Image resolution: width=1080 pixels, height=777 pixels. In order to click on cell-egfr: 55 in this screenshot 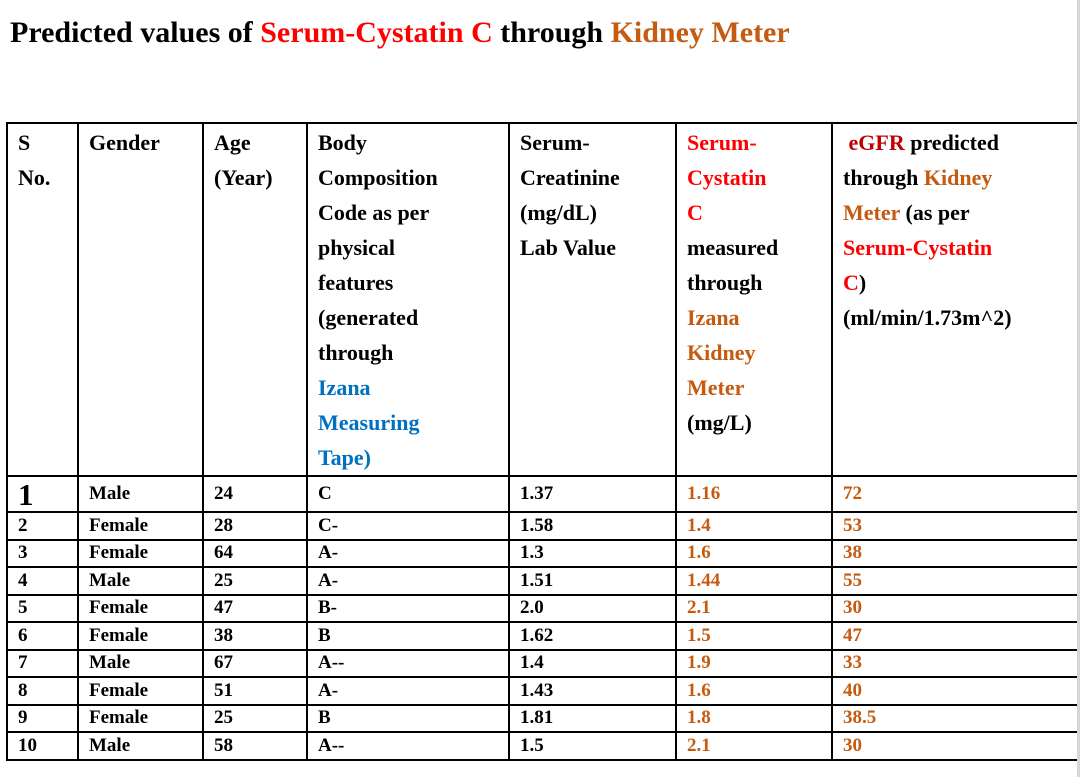, I will do `click(955, 581)`.